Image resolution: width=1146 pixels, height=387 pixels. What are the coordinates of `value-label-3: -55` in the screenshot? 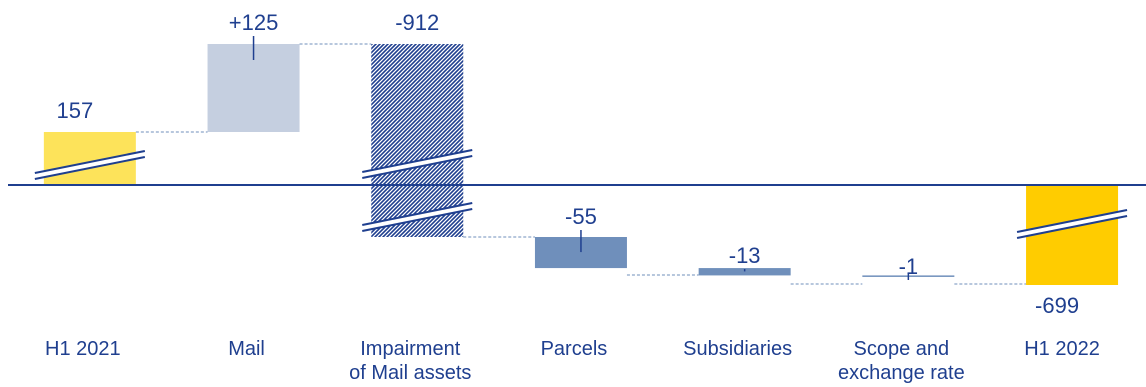 It's located at (581, 216).